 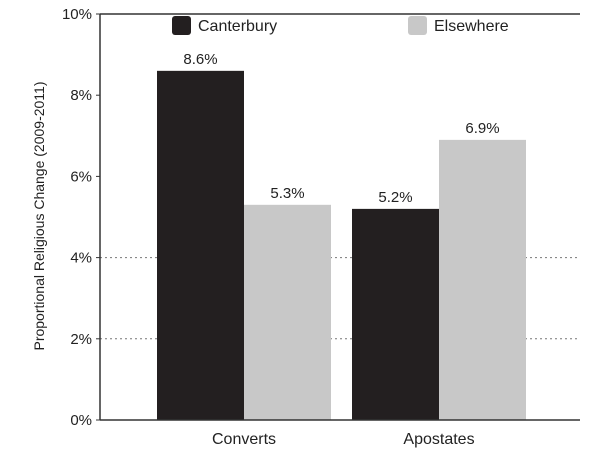 What do you see at coordinates (81, 95) in the screenshot?
I see `y-tick-label: 8%` at bounding box center [81, 95].